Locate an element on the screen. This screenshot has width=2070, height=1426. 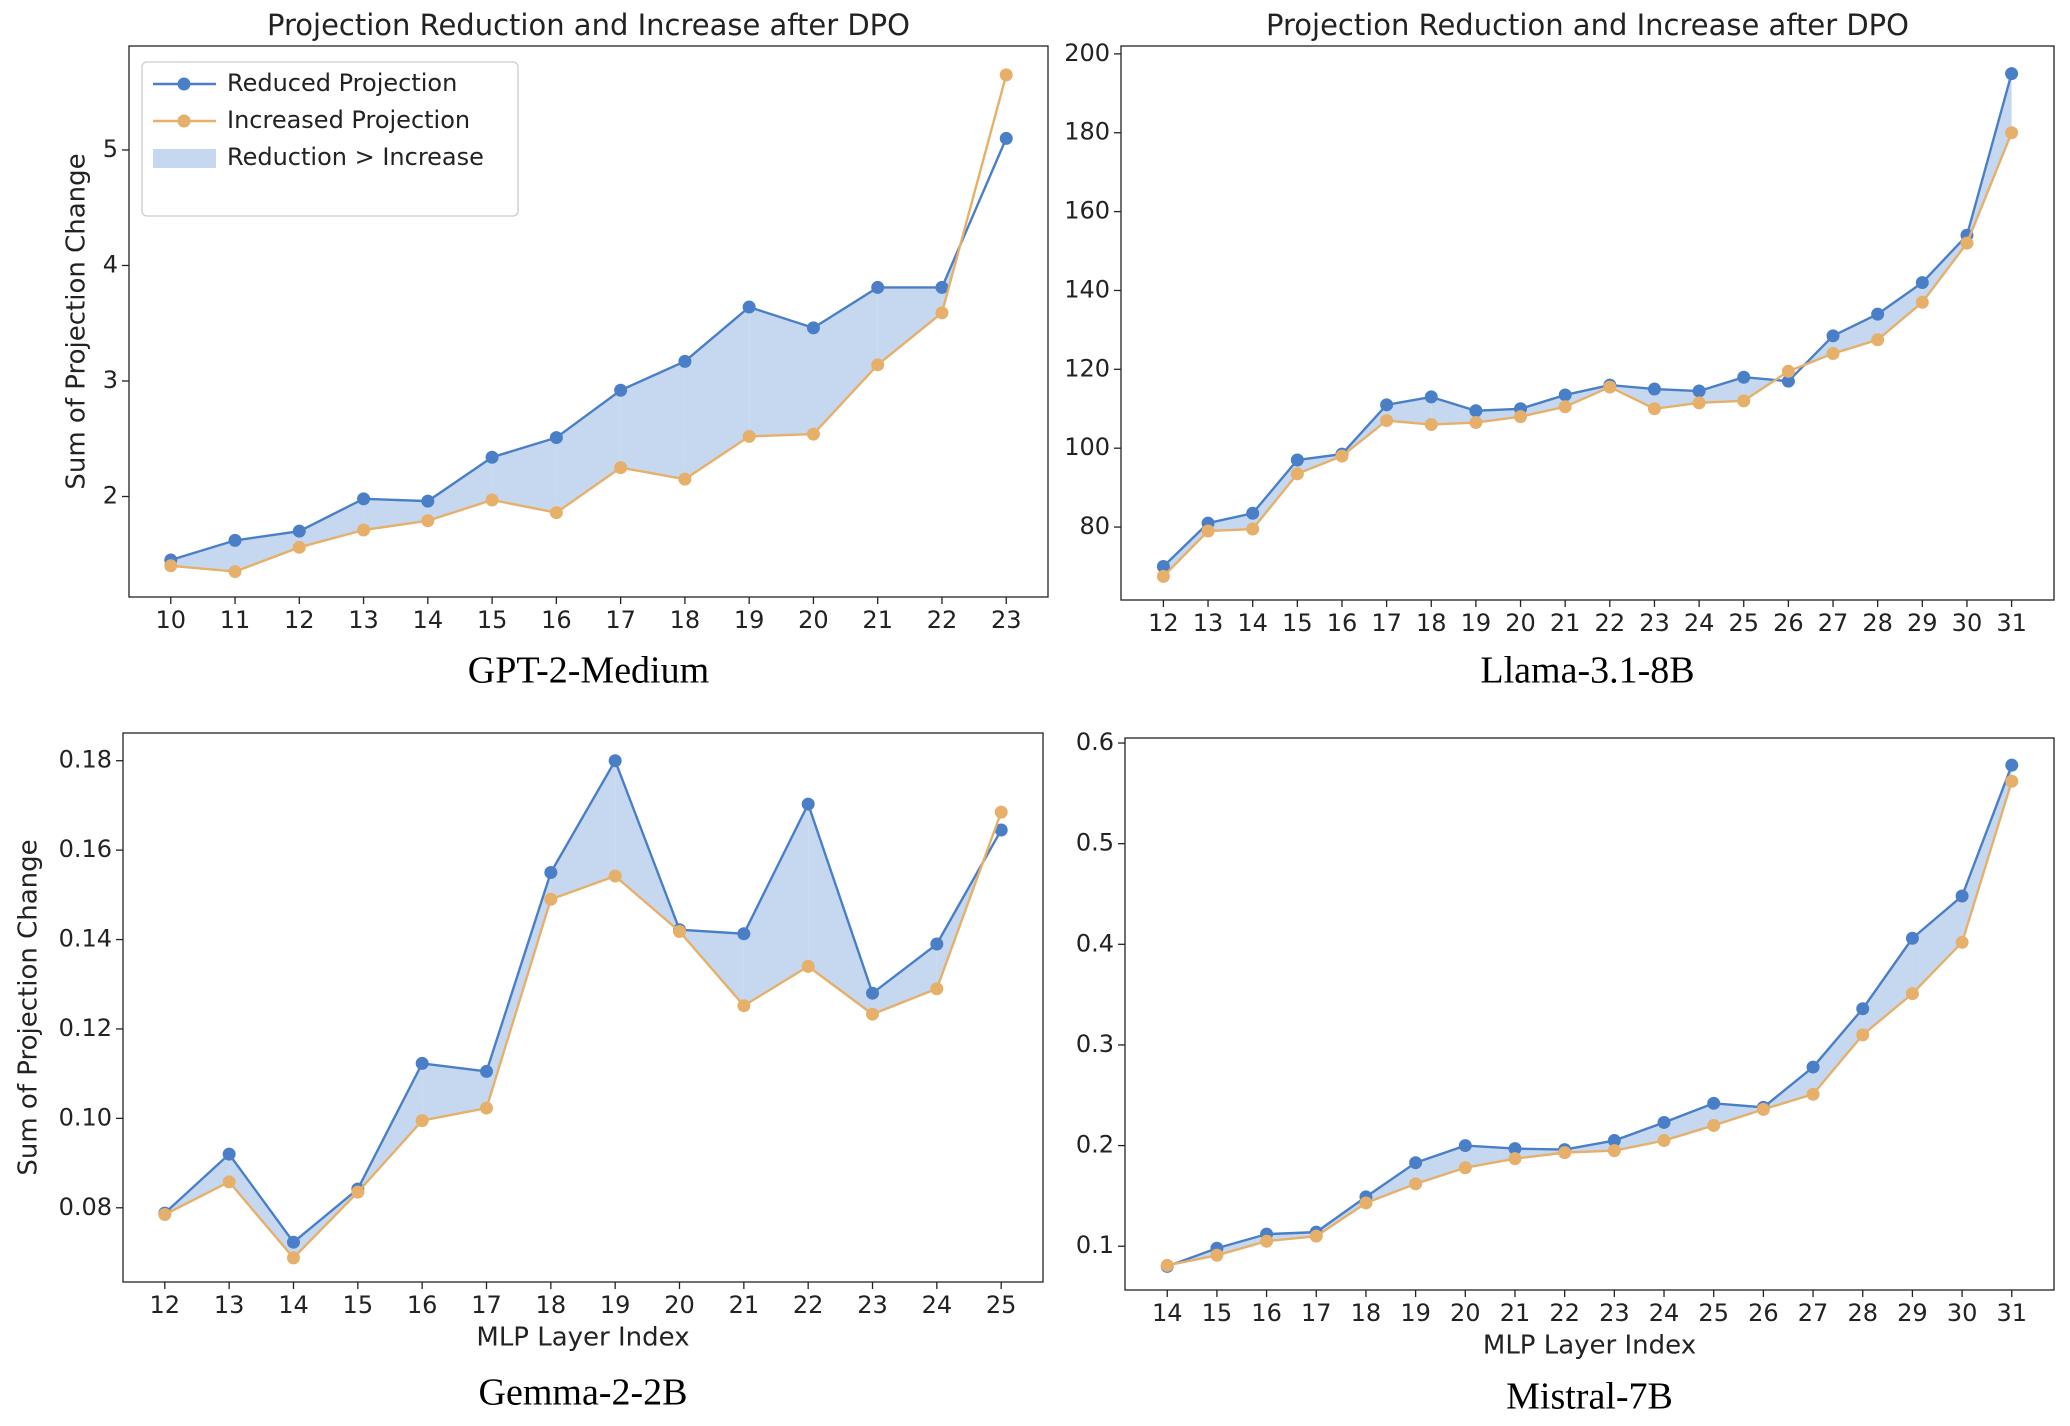
y-tick-label: 80 is located at coordinates (1094, 526).